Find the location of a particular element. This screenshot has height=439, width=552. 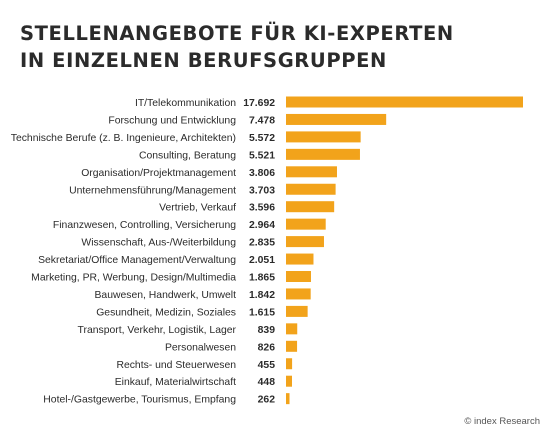

category-label: Bauwesen, Handwerk, Umwelt is located at coordinates (166, 295).